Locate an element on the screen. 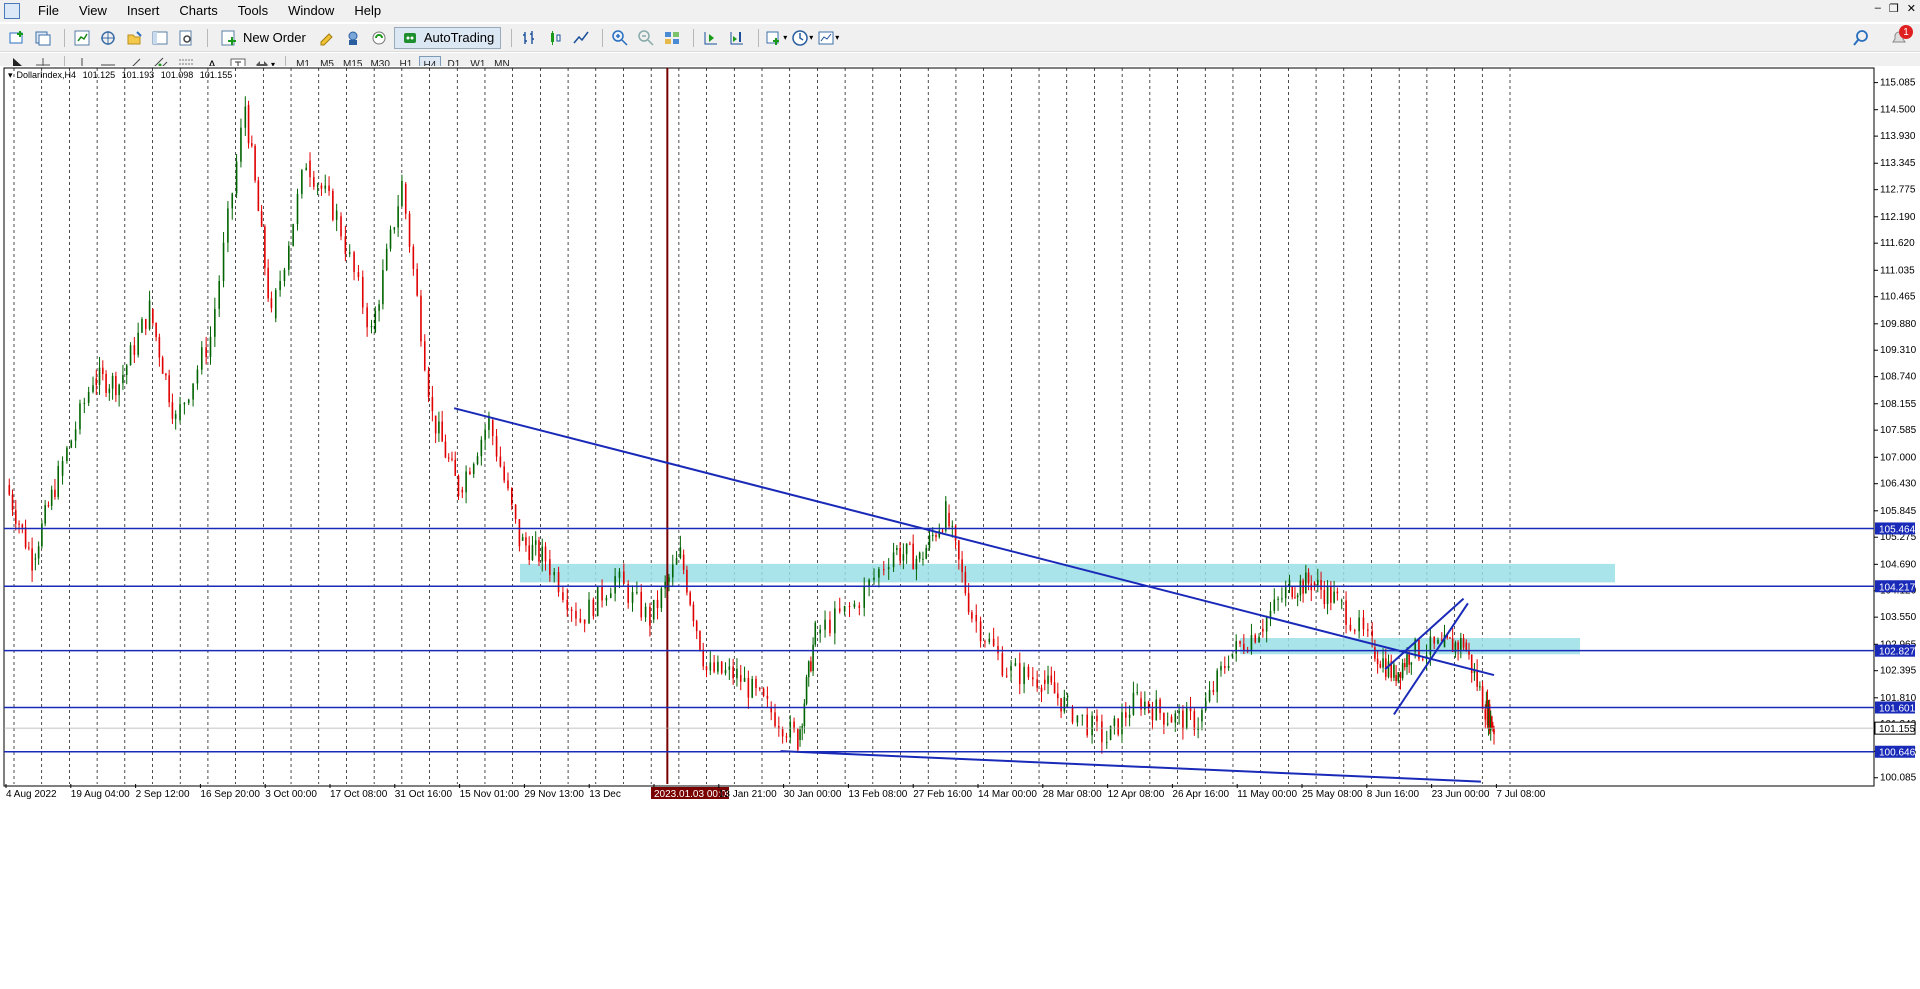 The width and height of the screenshot is (1920, 989). timeframe-m30: M30 is located at coordinates (380, 64).